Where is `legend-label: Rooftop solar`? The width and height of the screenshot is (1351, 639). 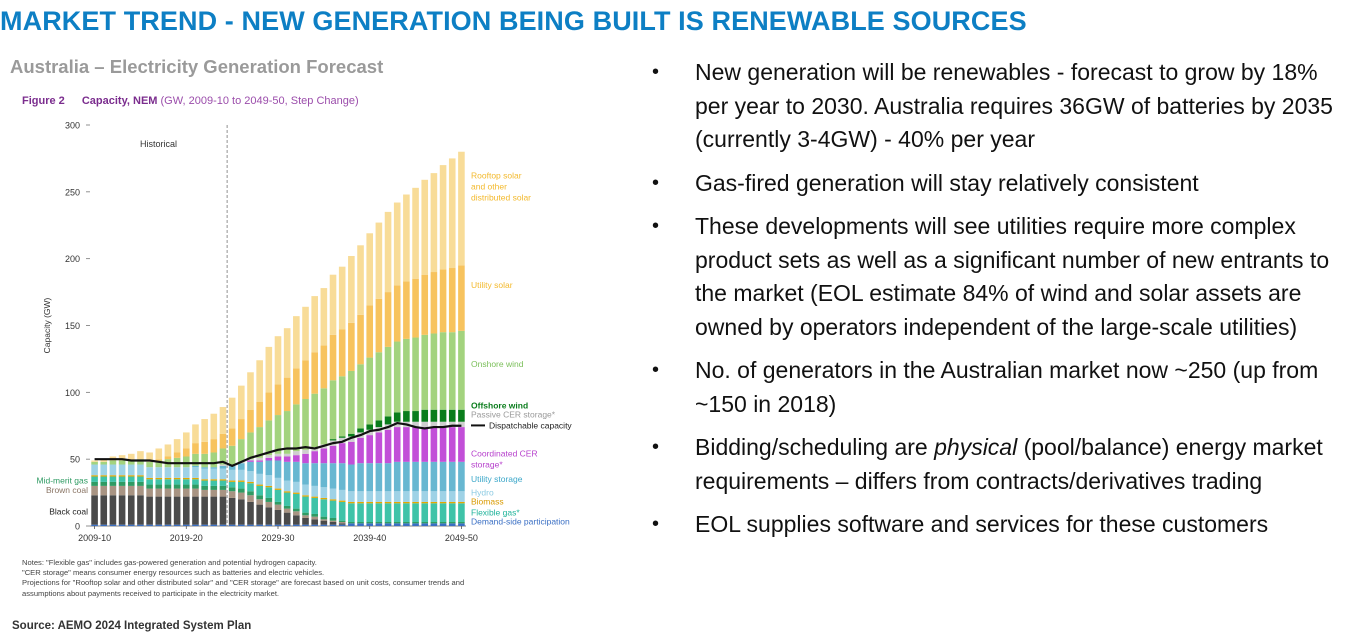 legend-label: Rooftop solar is located at coordinates (496, 175).